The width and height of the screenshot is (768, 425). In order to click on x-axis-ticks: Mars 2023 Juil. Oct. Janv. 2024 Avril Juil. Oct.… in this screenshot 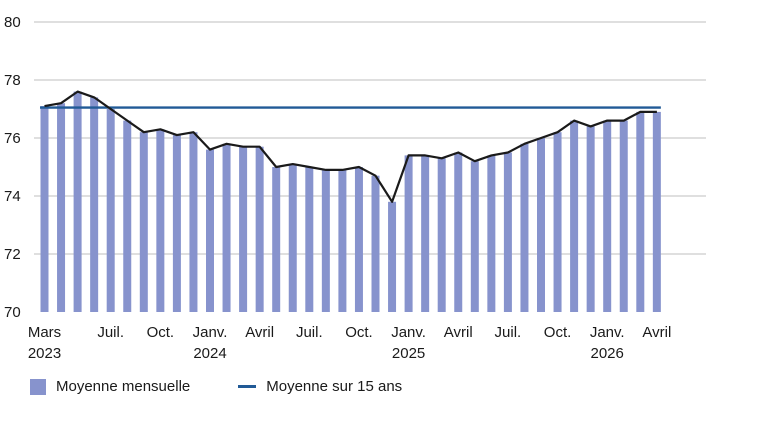, I will do `click(349, 343)`.